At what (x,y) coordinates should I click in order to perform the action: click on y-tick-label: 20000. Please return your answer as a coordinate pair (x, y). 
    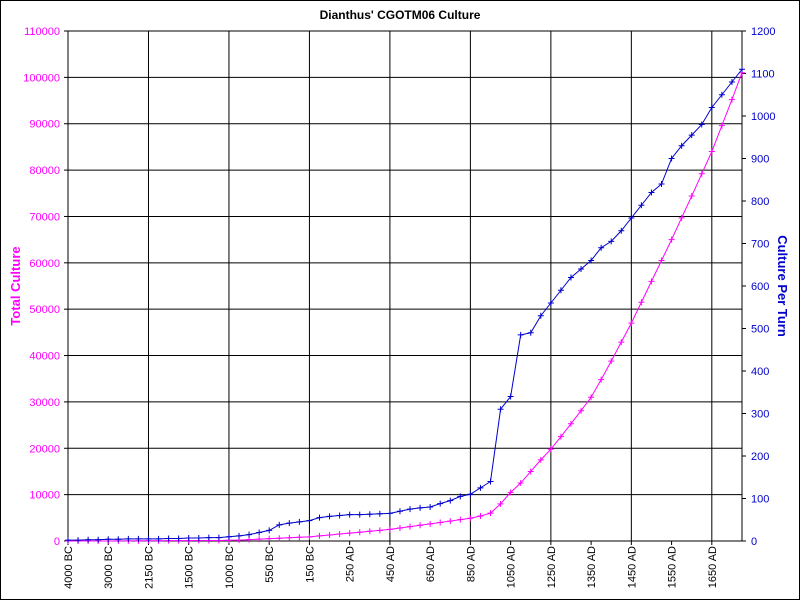
    Looking at the image, I should click on (44, 449).